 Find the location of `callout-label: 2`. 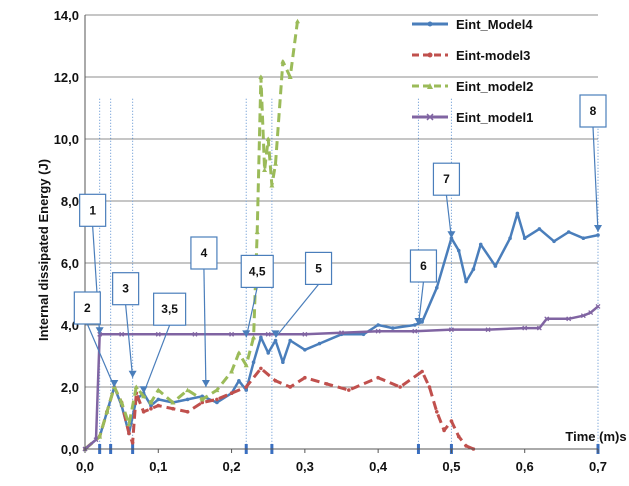

callout-label: 2 is located at coordinates (87, 308).